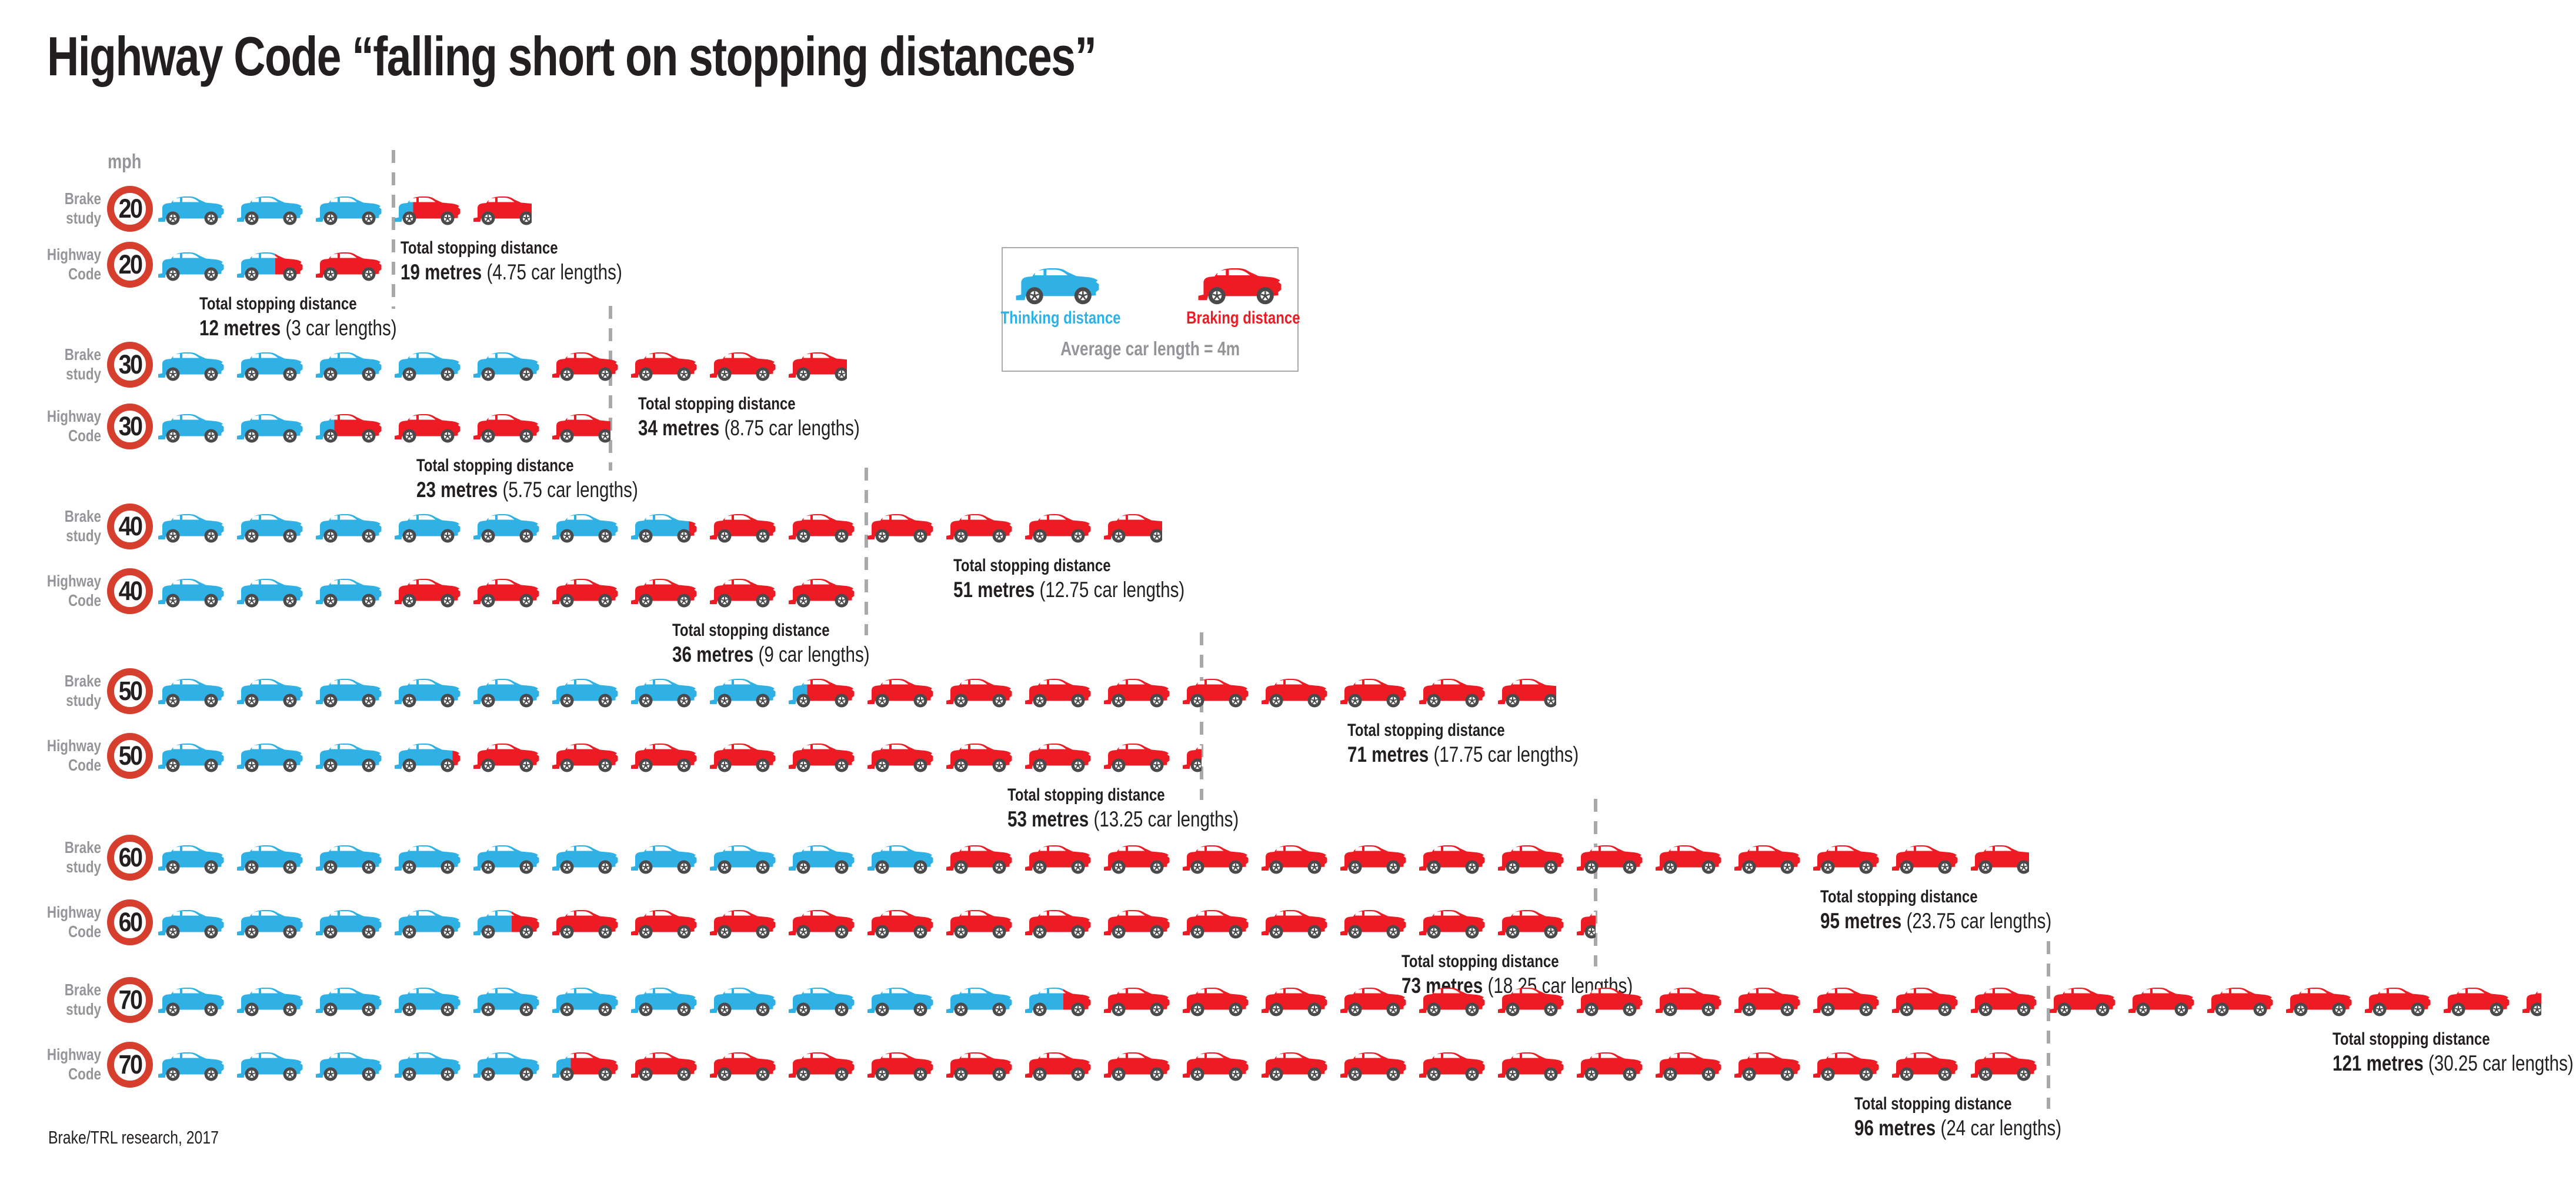  I want to click on legend-thinking-item: Thinking distance, so click(1061, 295).